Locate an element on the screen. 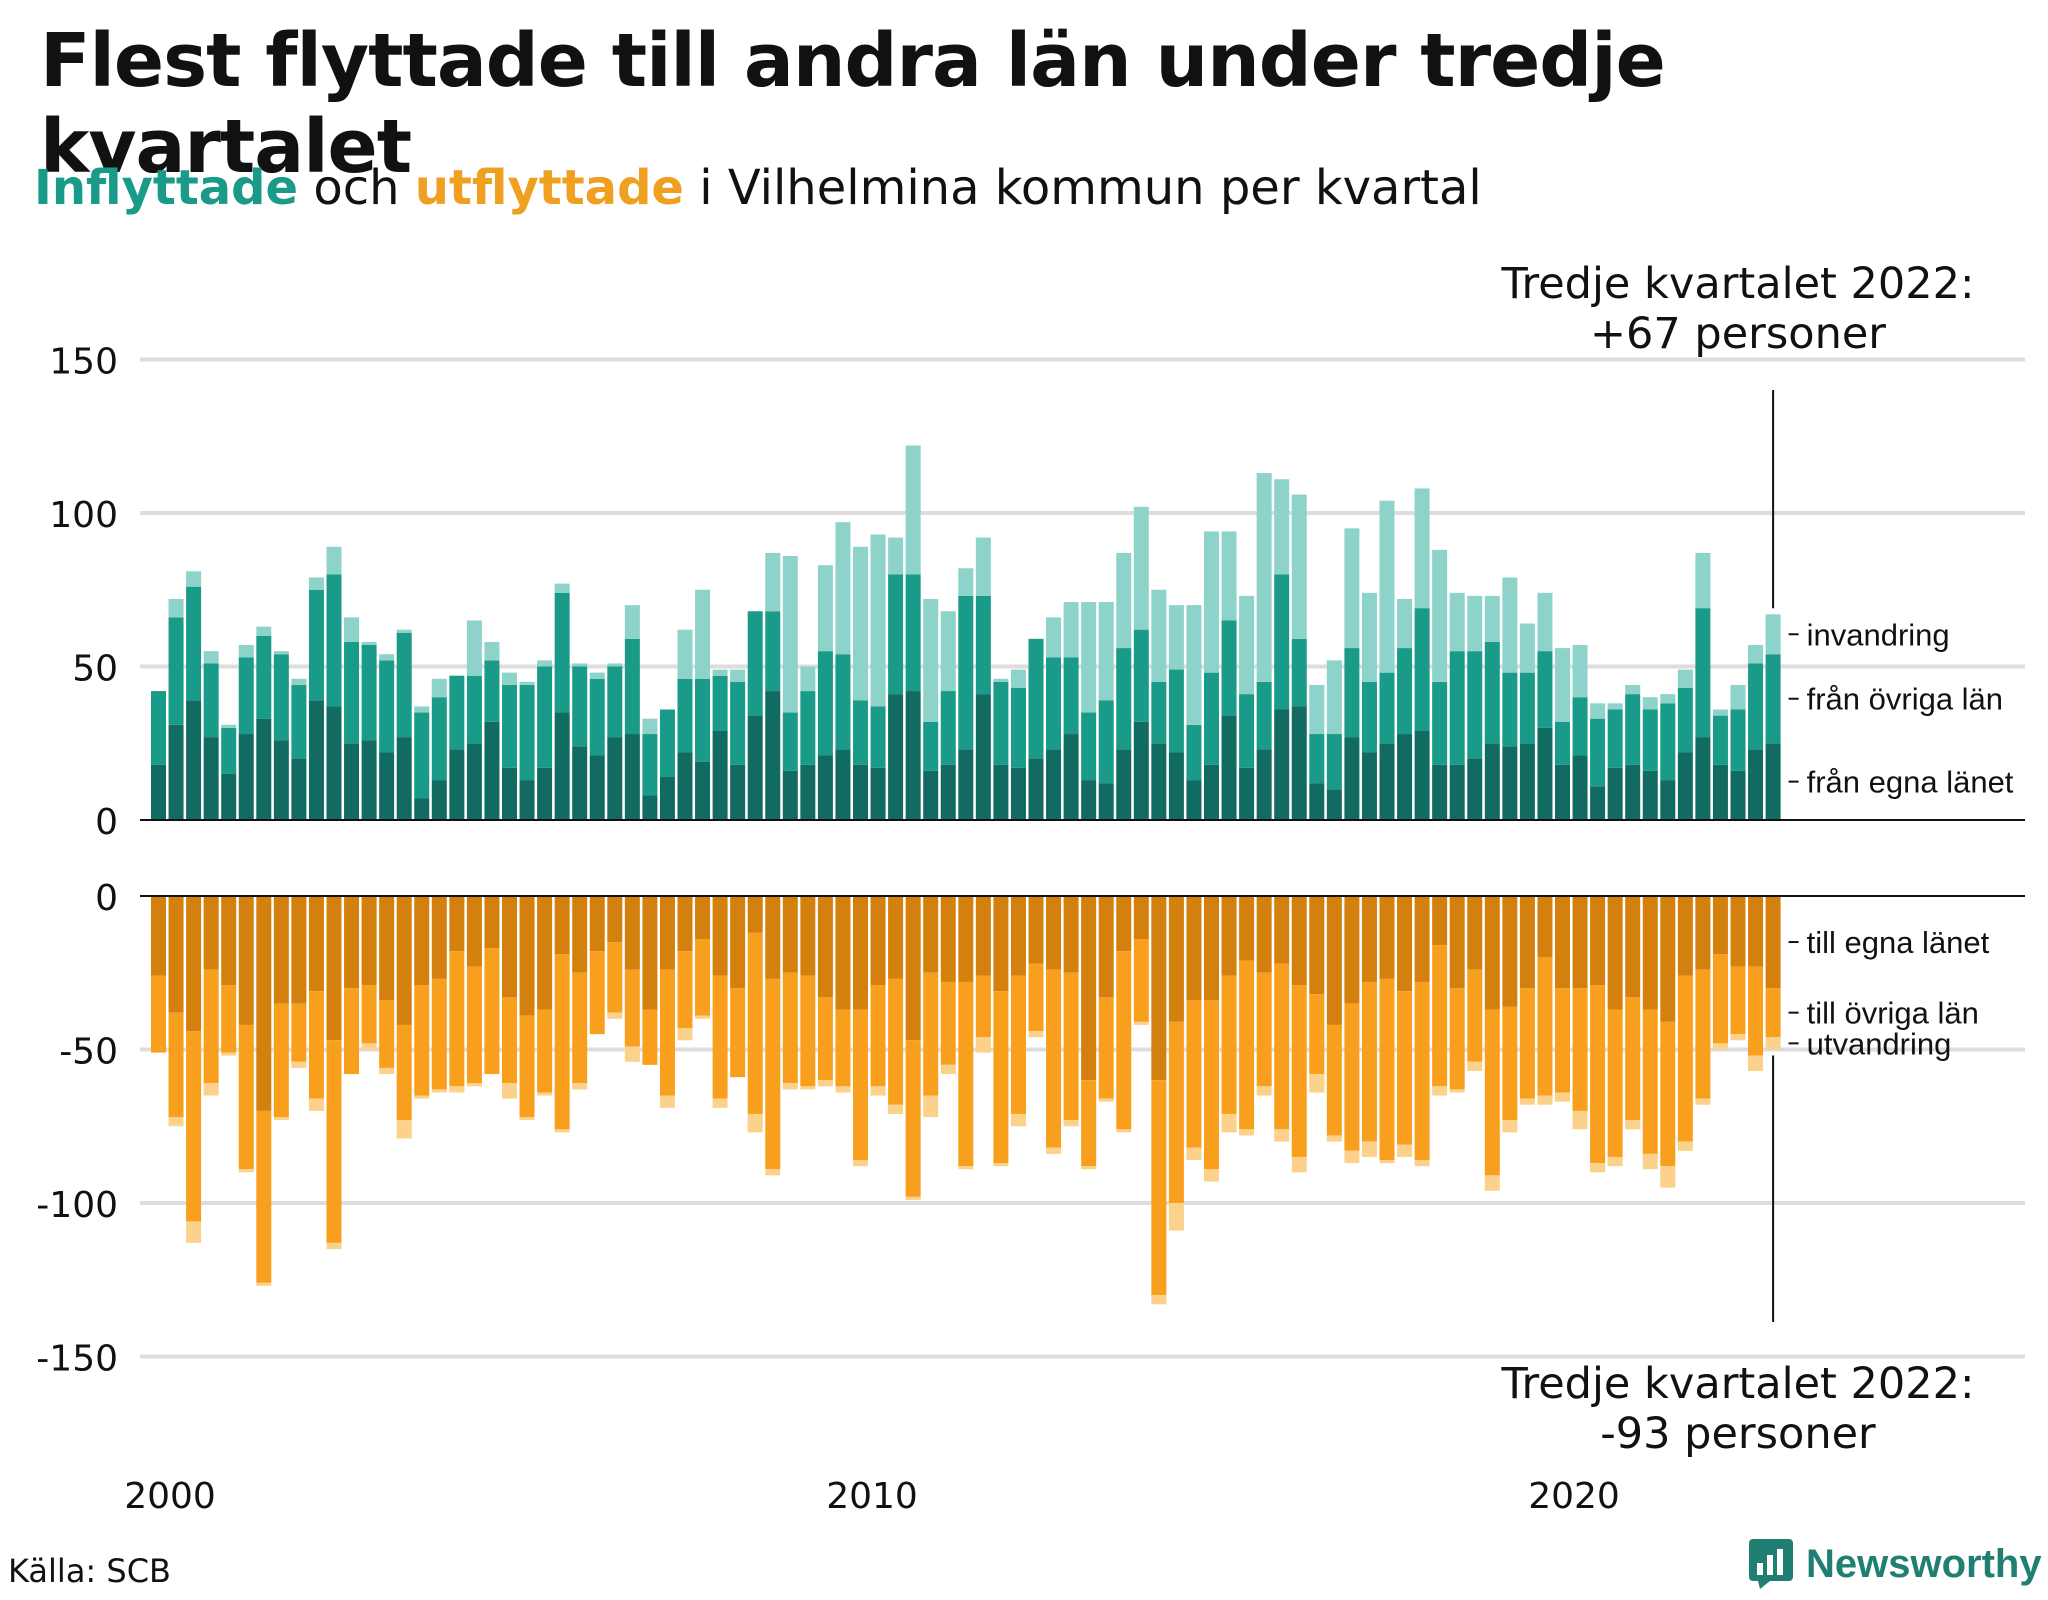  subtitle-inflyttade: Inflyttade is located at coordinates (166, 188).